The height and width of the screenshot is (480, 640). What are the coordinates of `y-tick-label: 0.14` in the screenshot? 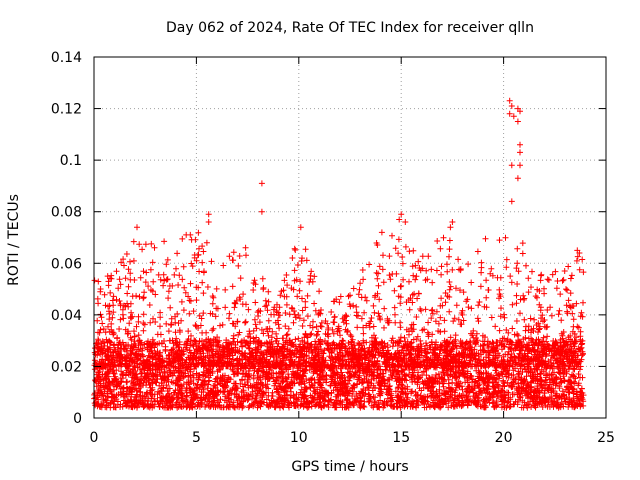 It's located at (66, 58).